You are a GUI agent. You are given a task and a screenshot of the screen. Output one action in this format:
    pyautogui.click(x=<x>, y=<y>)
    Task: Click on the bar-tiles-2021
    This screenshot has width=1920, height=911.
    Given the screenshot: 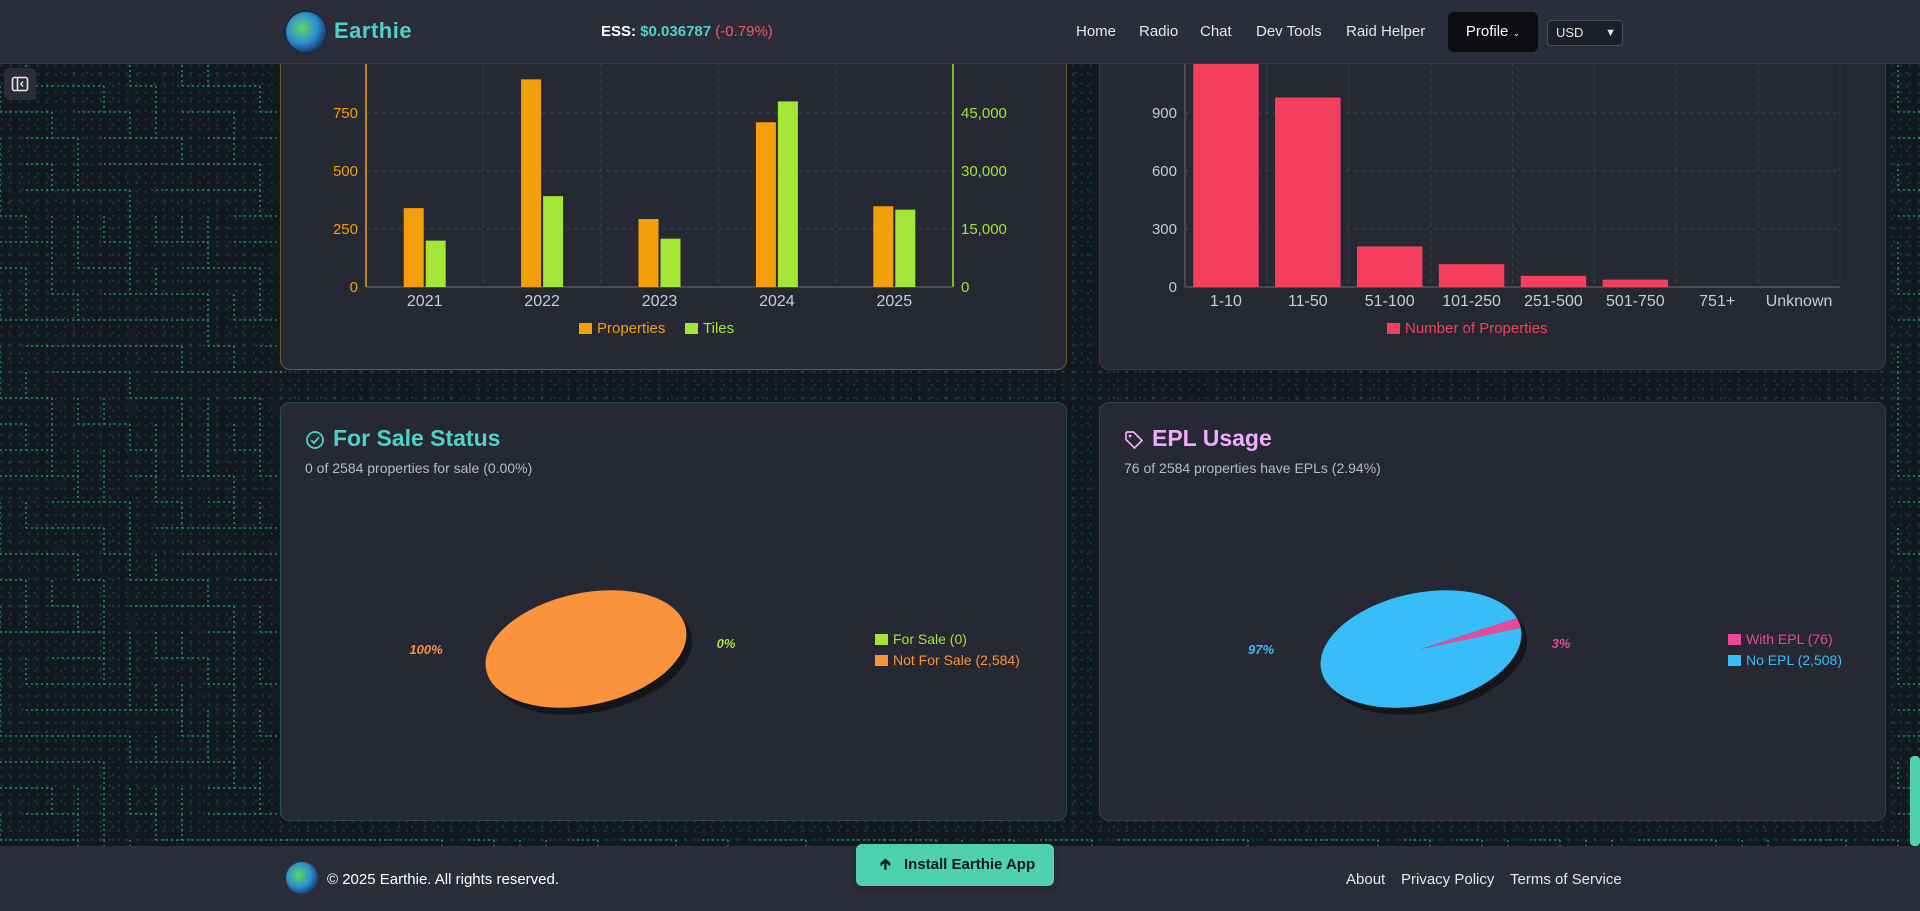 What is the action you would take?
    pyautogui.click(x=435, y=263)
    